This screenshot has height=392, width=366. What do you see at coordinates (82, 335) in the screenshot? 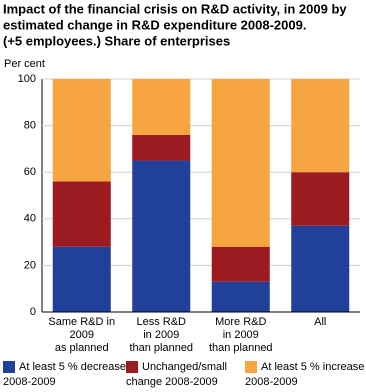
I see `x-tick-label: 2009` at bounding box center [82, 335].